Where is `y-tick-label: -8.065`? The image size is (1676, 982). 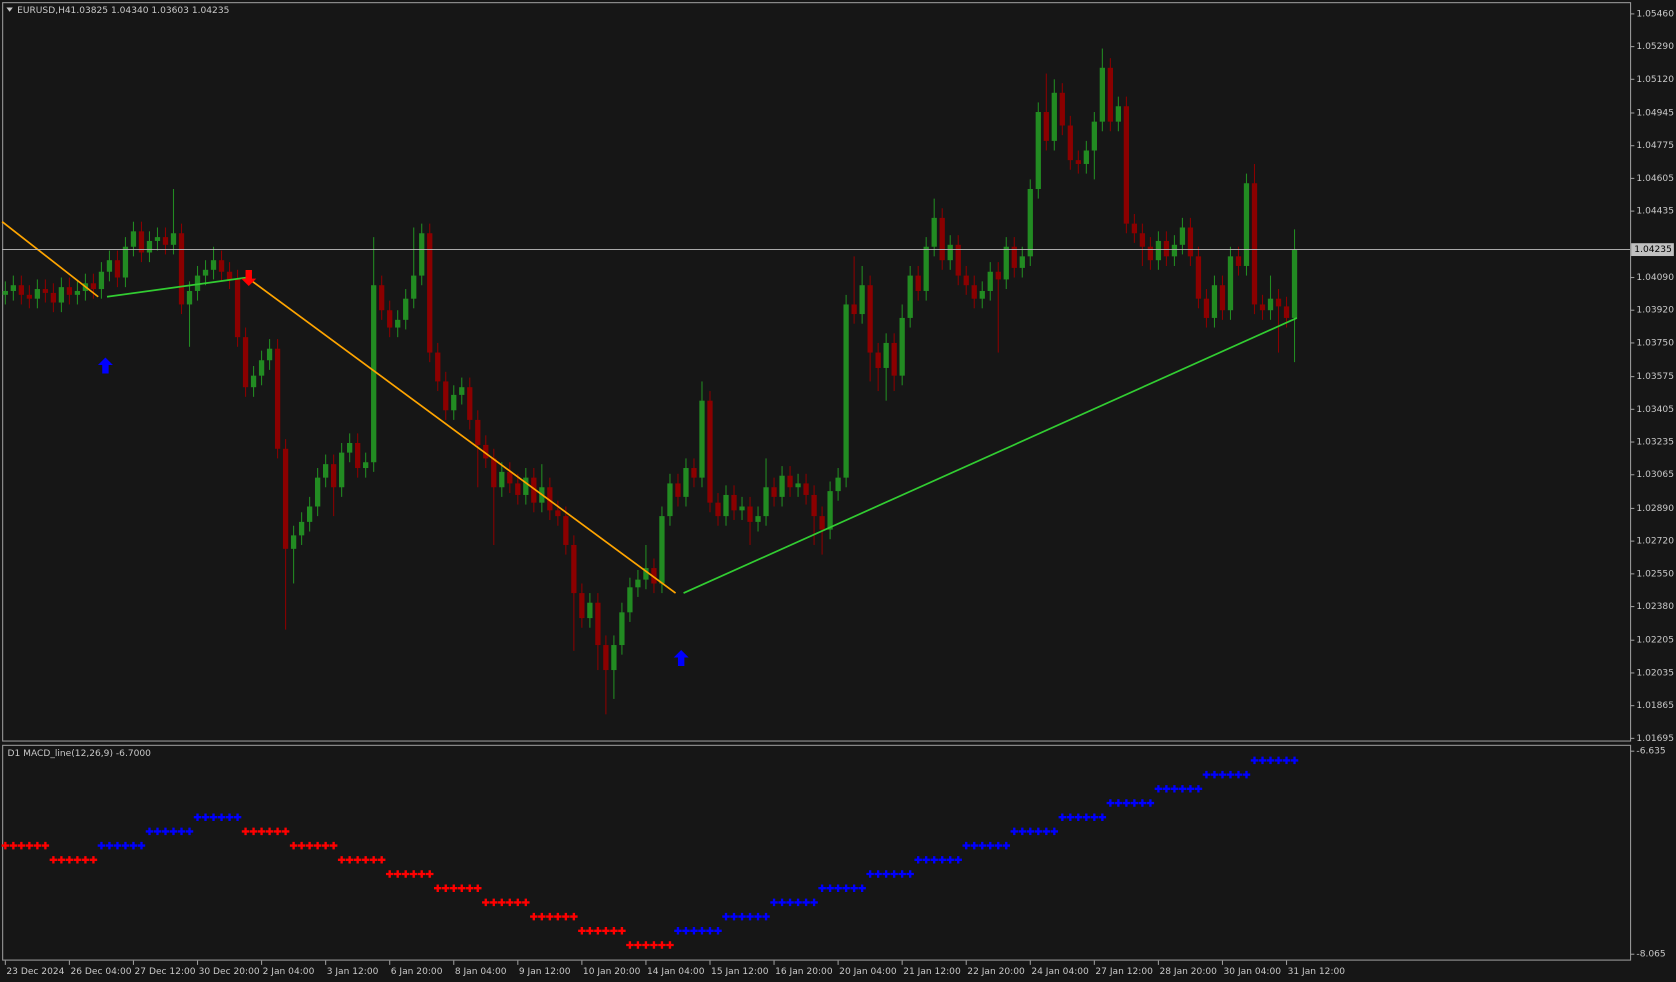 y-tick-label: -8.065 is located at coordinates (1650, 955).